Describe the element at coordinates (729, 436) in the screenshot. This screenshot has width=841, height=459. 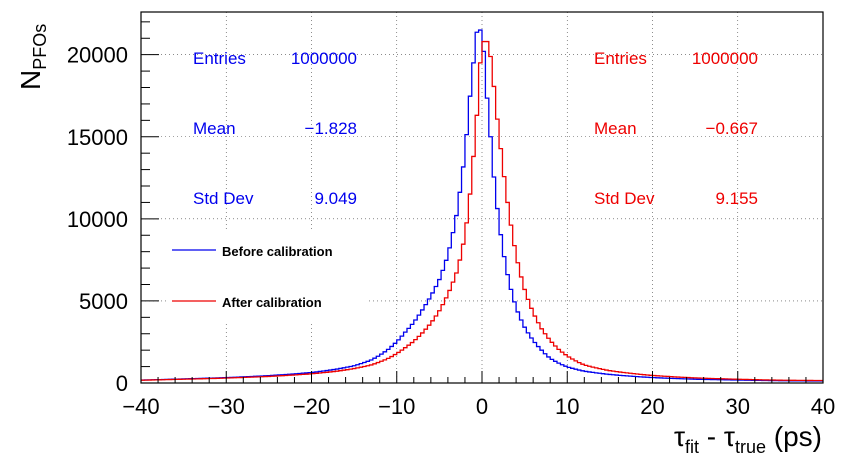
I see `x-axis-title-tau-true: τ` at that location.